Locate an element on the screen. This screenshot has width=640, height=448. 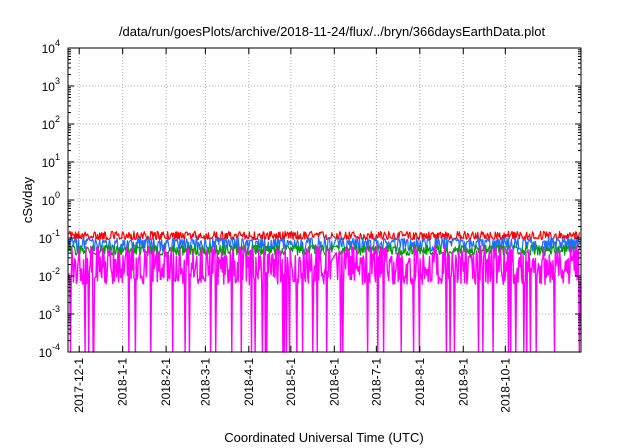
x-tick-label: 2018-4-1 is located at coordinates (249, 382).